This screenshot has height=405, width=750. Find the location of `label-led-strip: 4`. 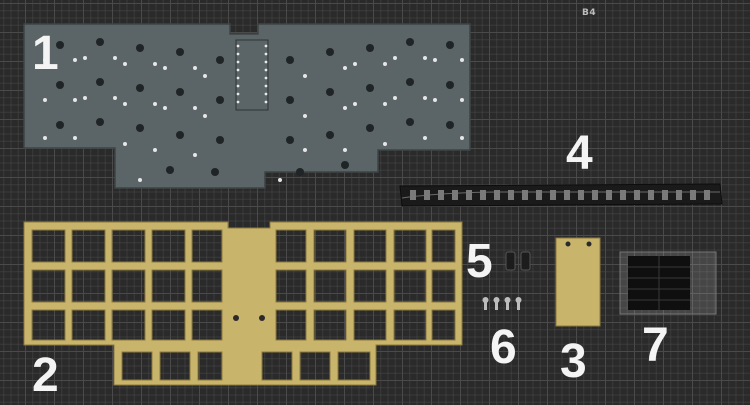

label-led-strip: 4 is located at coordinates (579, 153).